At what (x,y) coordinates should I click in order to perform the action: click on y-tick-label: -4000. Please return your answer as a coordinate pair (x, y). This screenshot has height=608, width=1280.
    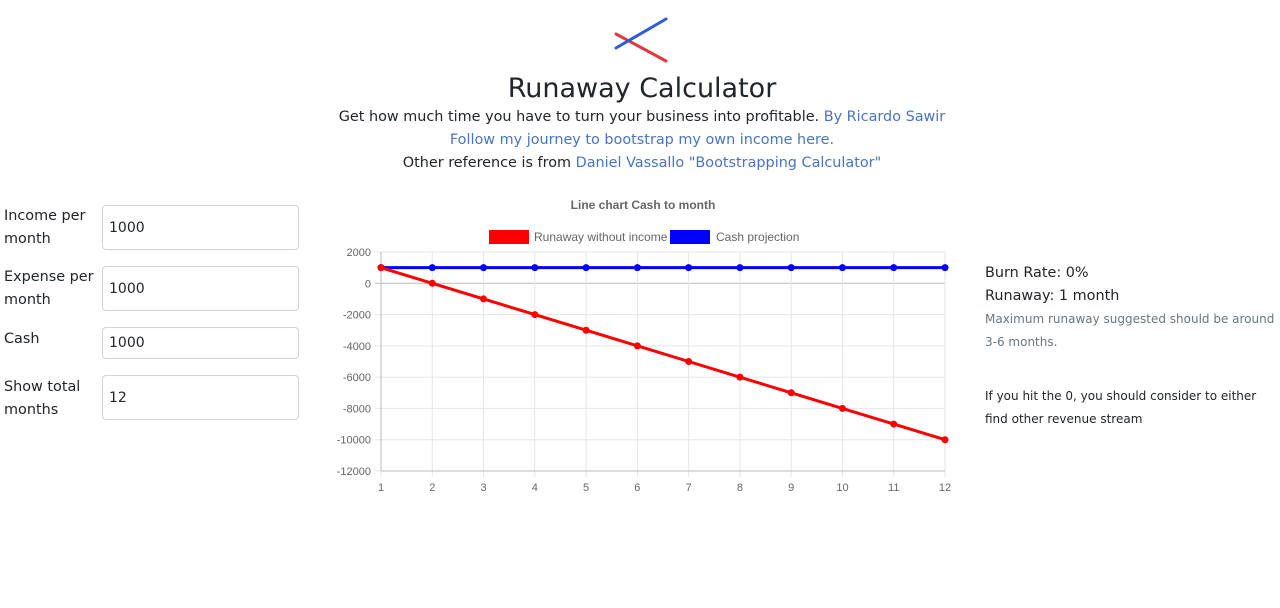
    Looking at the image, I should click on (357, 347).